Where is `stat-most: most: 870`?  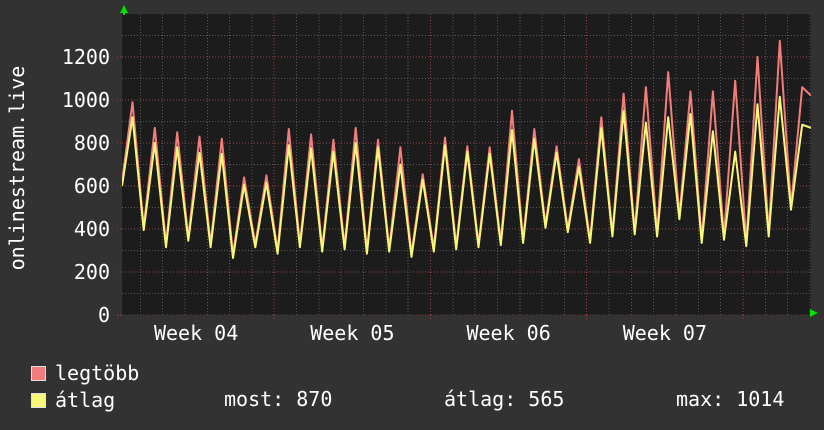
stat-most: most: 870 is located at coordinates (278, 399).